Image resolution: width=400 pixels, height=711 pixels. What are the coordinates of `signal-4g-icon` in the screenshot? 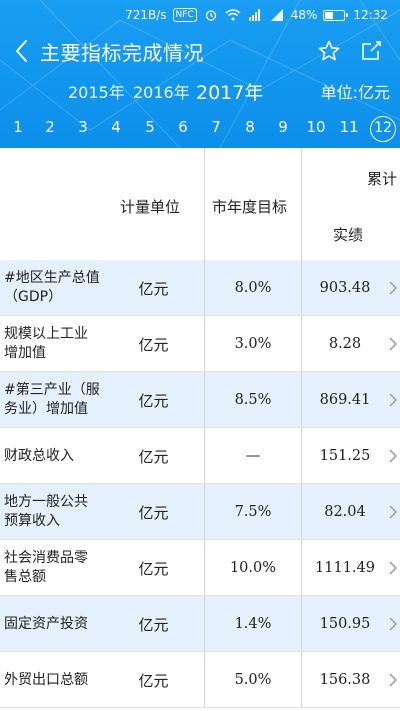 It's located at (255, 15).